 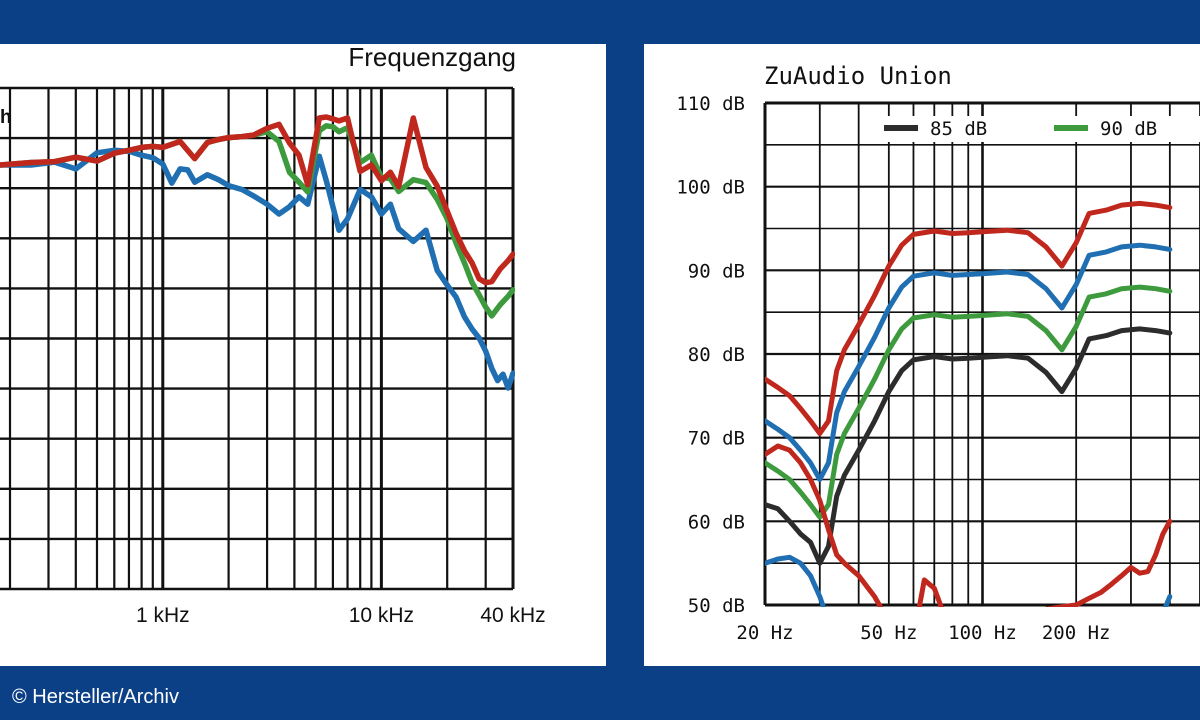 What do you see at coordinates (716, 606) in the screenshot?
I see `y-tick-label: 50 dB` at bounding box center [716, 606].